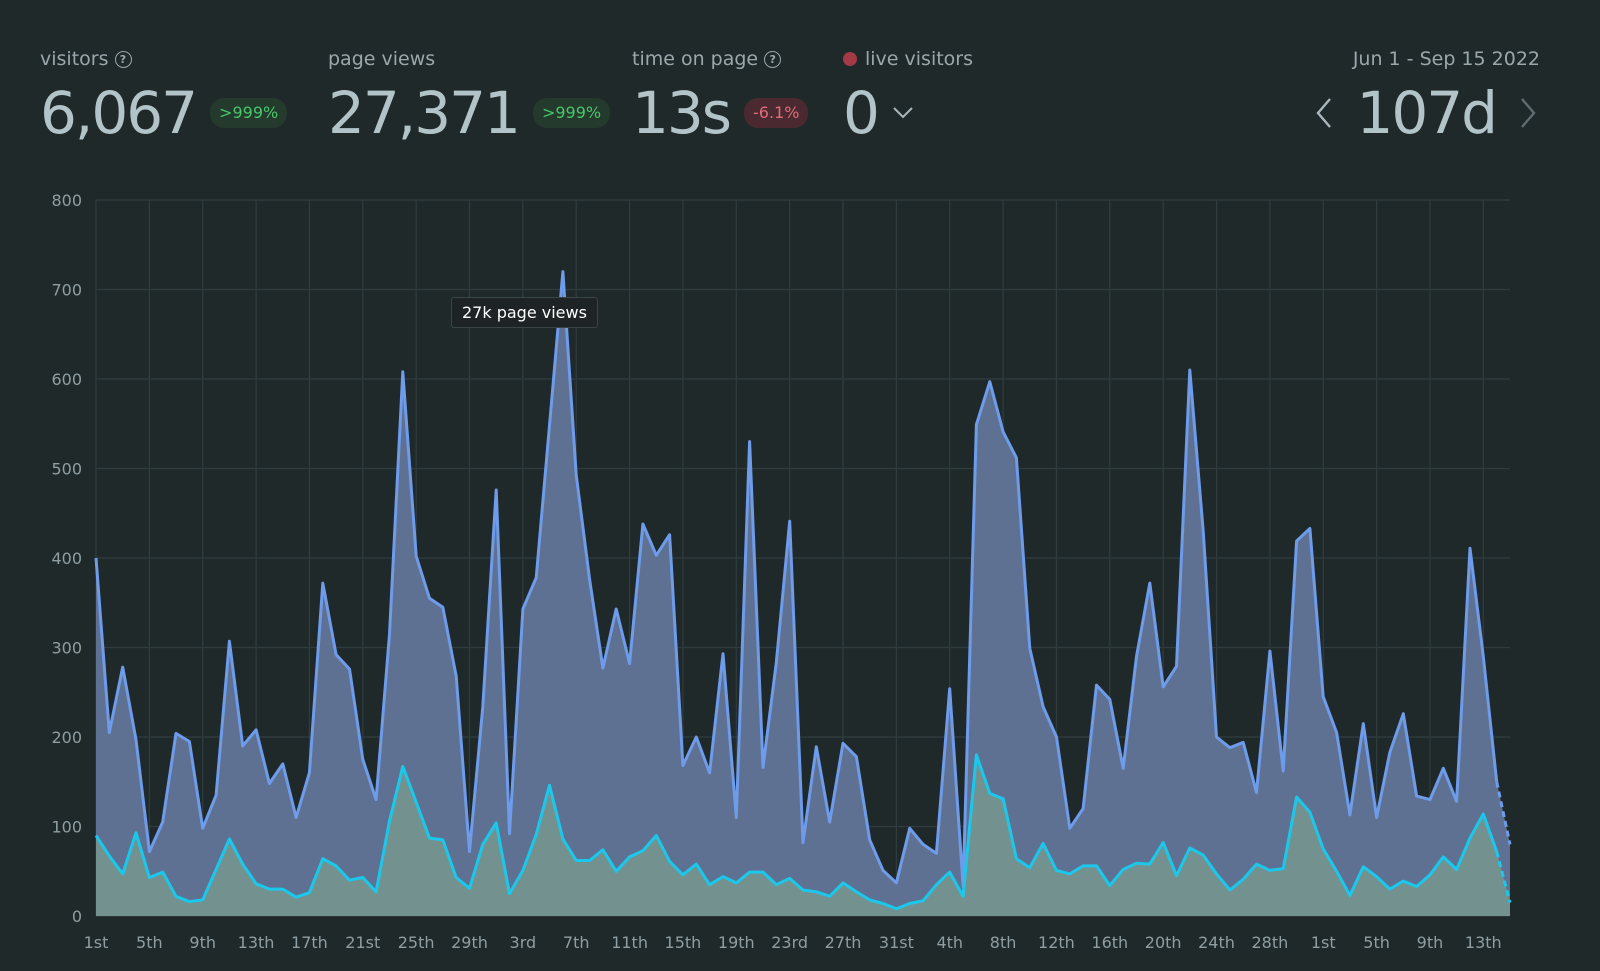  I want to click on x-tick-label: 17th, so click(309, 942).